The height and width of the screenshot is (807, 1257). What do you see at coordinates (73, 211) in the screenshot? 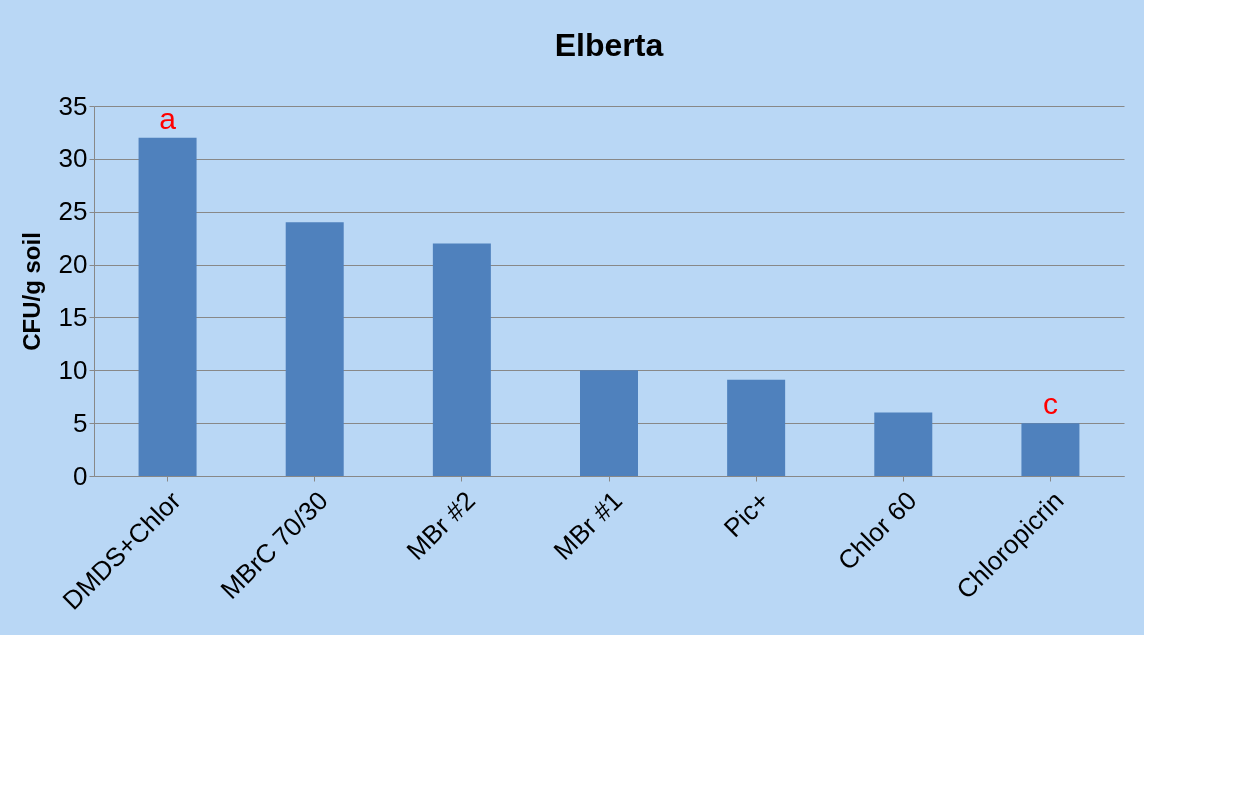
I see `y-tick-label: 25` at bounding box center [73, 211].